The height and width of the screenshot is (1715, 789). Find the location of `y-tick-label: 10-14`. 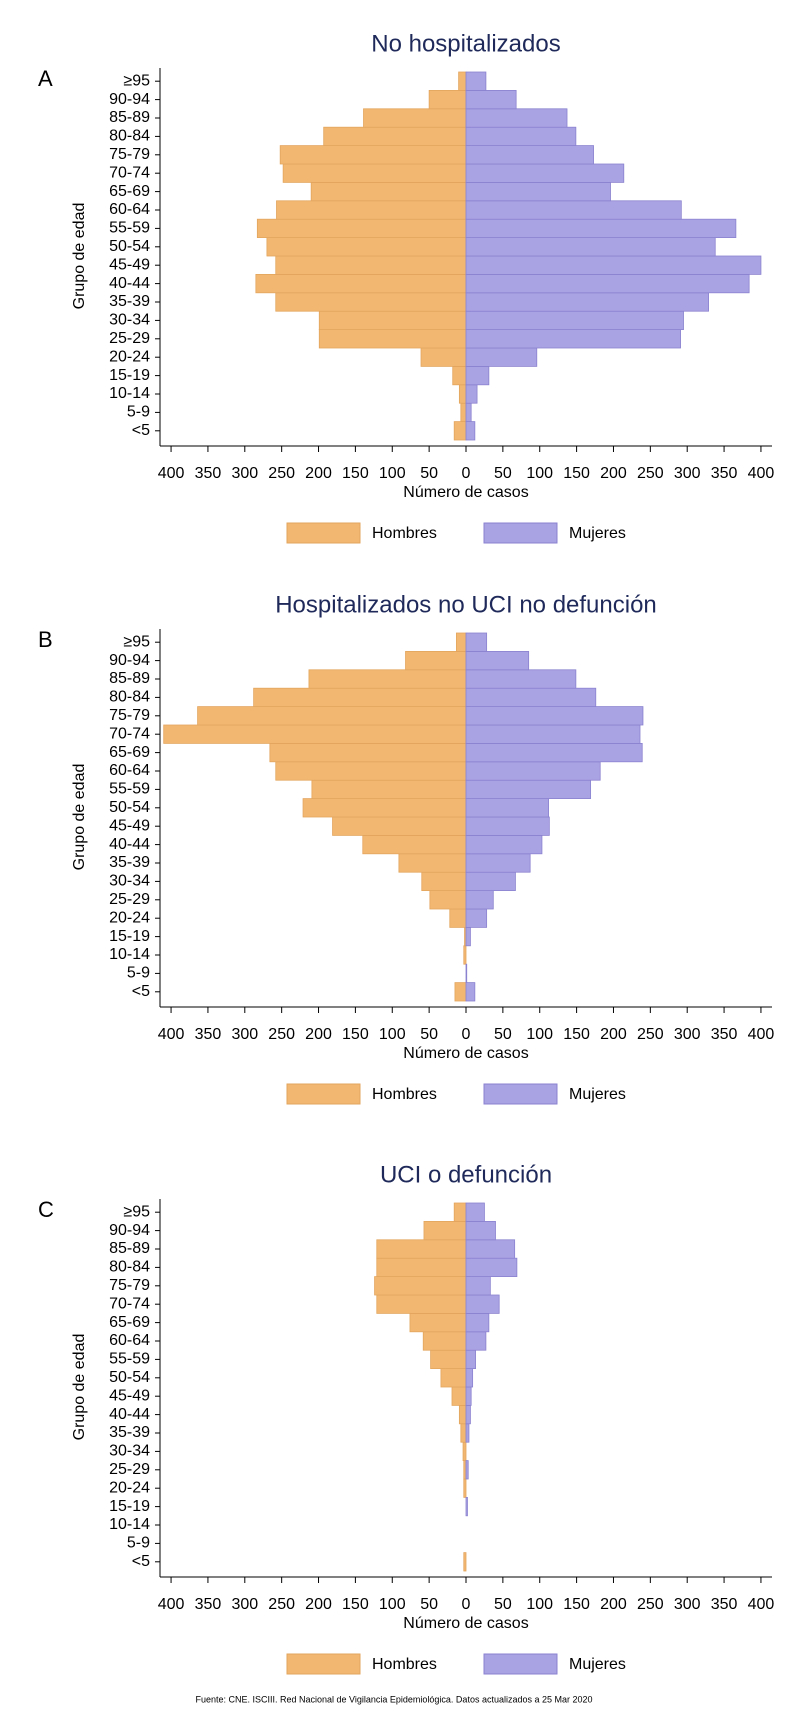

y-tick-label: 10-14 is located at coordinates (129, 954).